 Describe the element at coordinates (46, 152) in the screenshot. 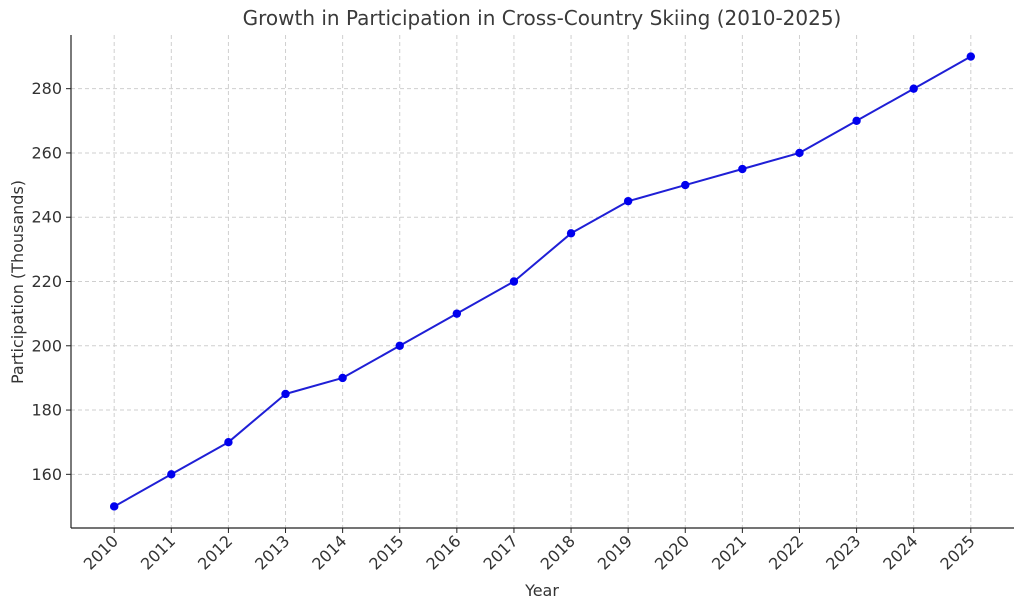

I see `y-tick-label: 260` at that location.